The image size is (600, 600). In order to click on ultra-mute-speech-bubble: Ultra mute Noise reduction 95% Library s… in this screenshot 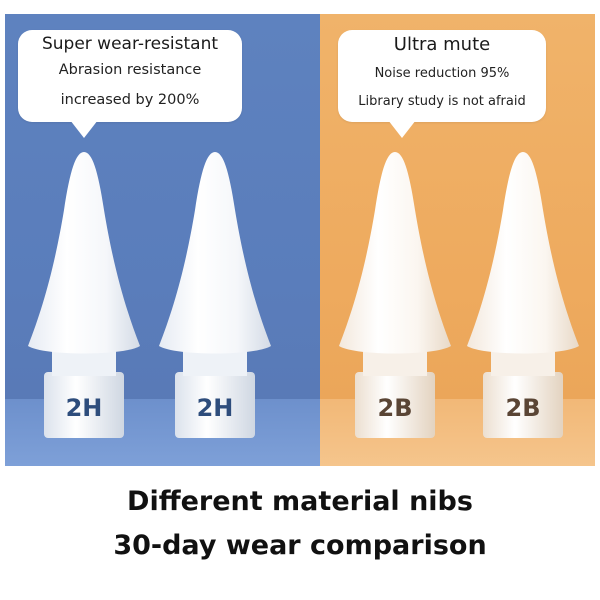, I will do `click(442, 84)`.